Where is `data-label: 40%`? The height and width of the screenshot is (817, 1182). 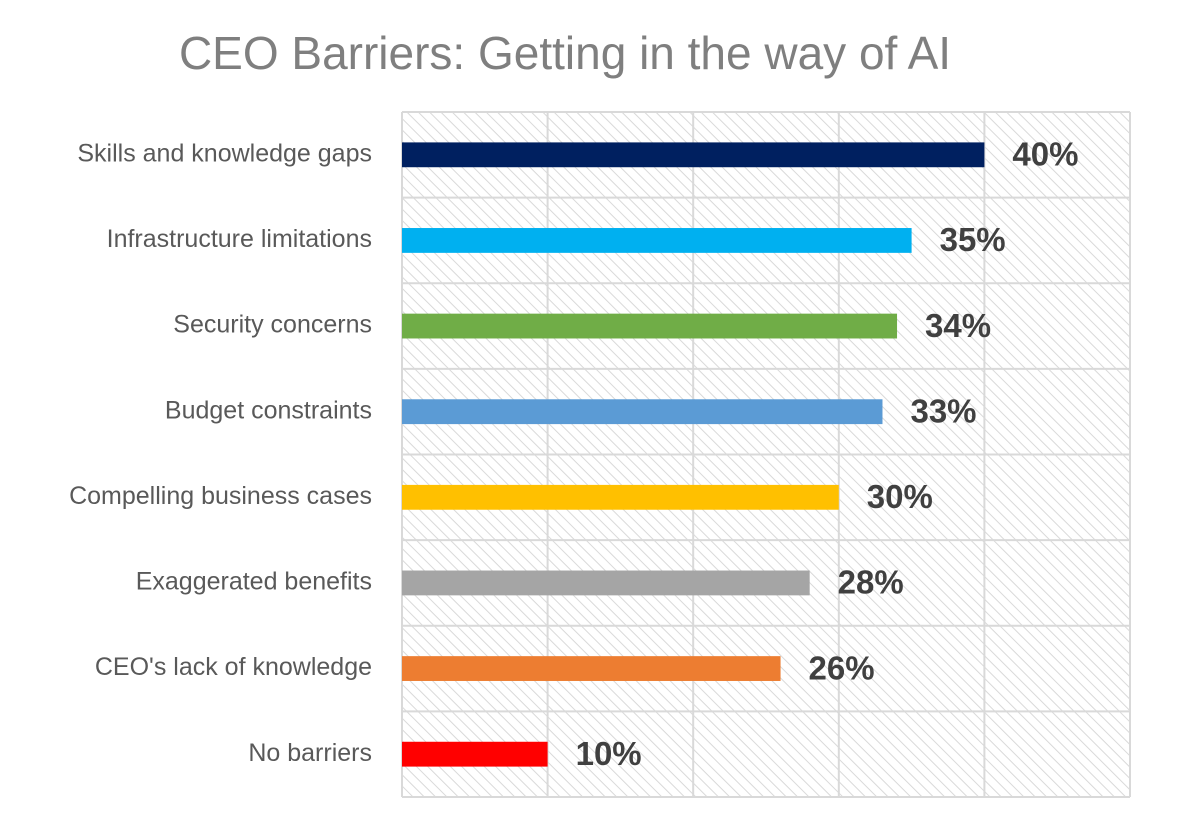
data-label: 40% is located at coordinates (1045, 154).